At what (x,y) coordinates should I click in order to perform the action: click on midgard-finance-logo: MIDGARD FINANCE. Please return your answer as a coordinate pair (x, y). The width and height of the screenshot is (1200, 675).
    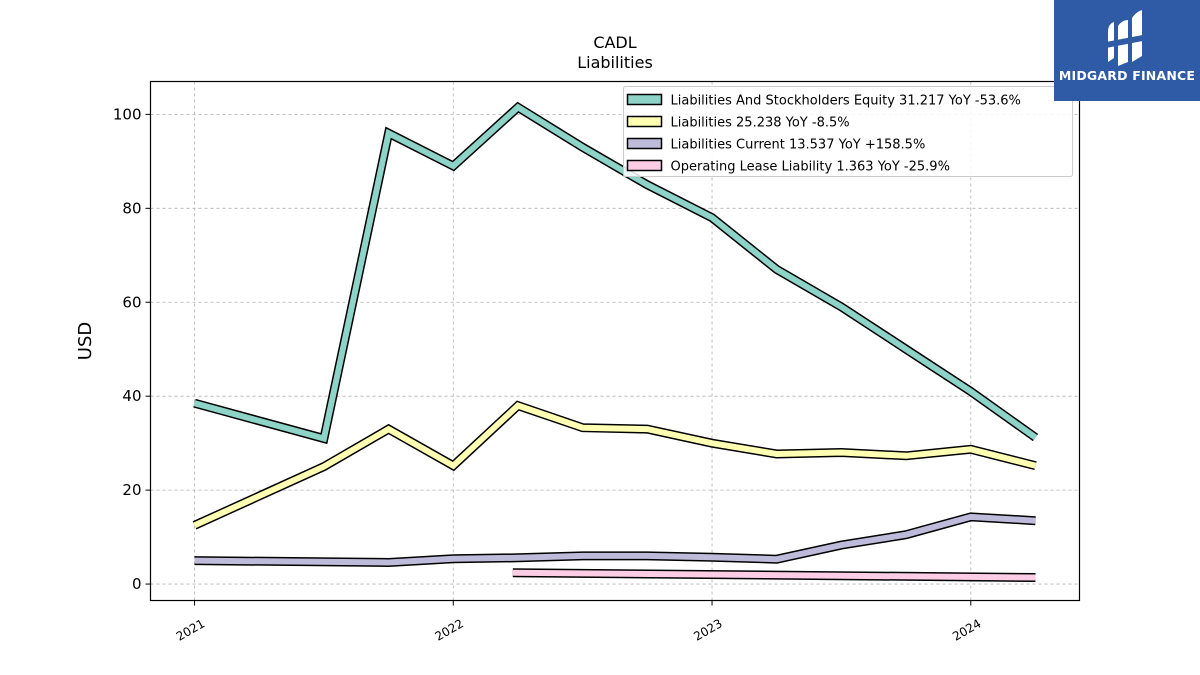
    Looking at the image, I should click on (1127, 50).